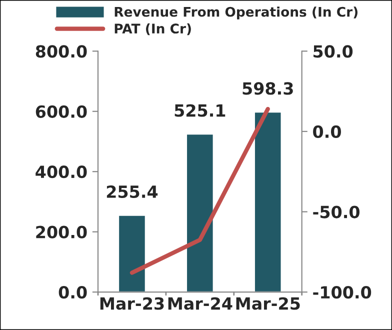 The height and width of the screenshot is (330, 392). What do you see at coordinates (236, 13) in the screenshot?
I see `legend-label: Revenue From Operations (In Cr)` at bounding box center [236, 13].